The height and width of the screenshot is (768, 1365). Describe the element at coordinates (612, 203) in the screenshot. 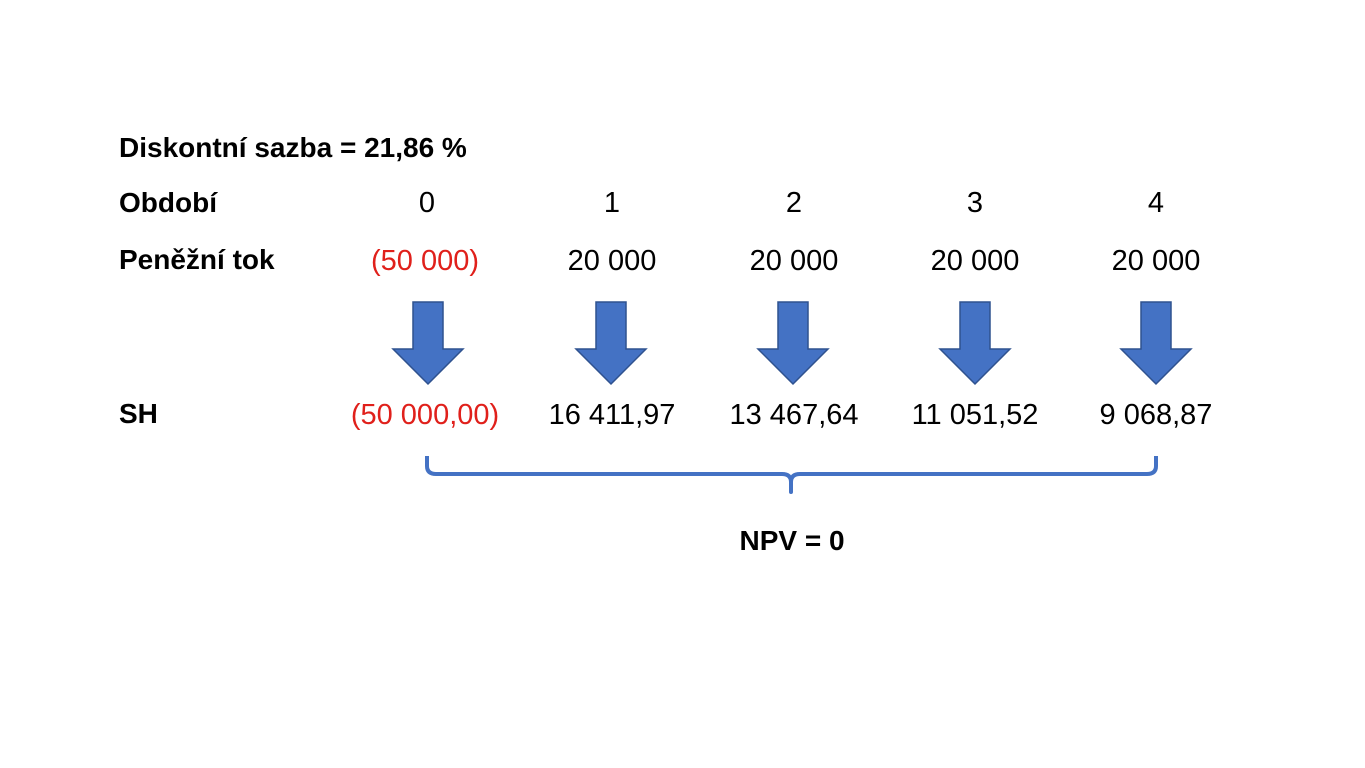

I see `period-1: 1` at that location.